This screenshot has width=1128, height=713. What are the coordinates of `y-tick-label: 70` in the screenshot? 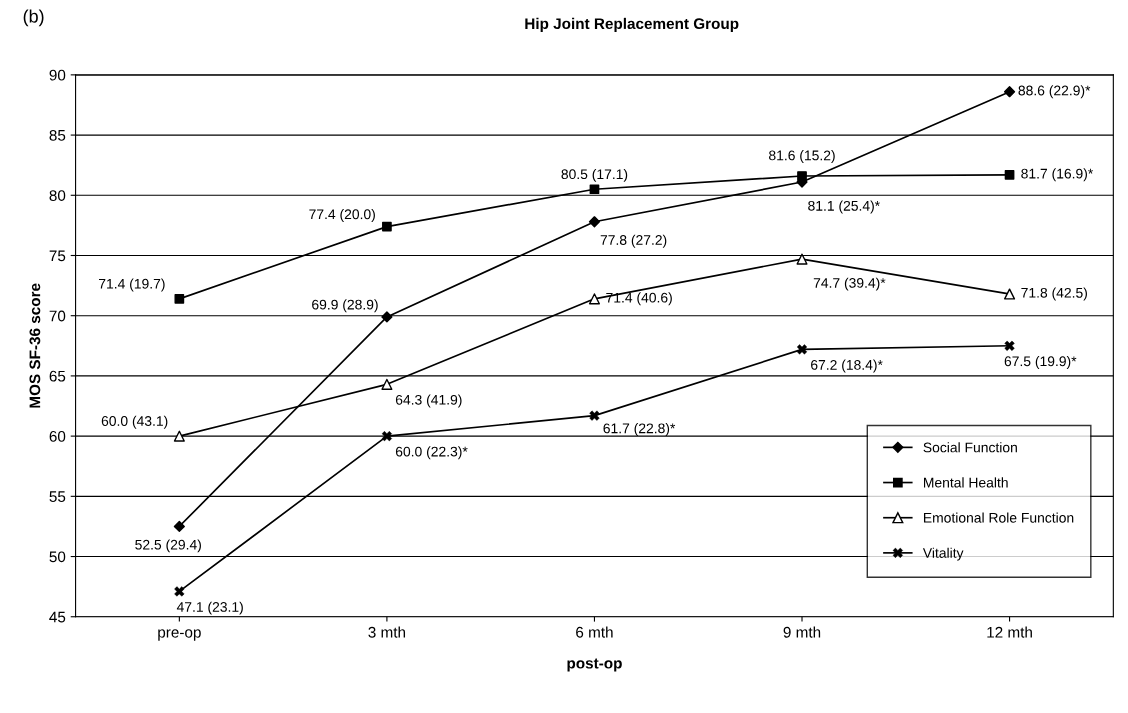 It's located at (57, 316).